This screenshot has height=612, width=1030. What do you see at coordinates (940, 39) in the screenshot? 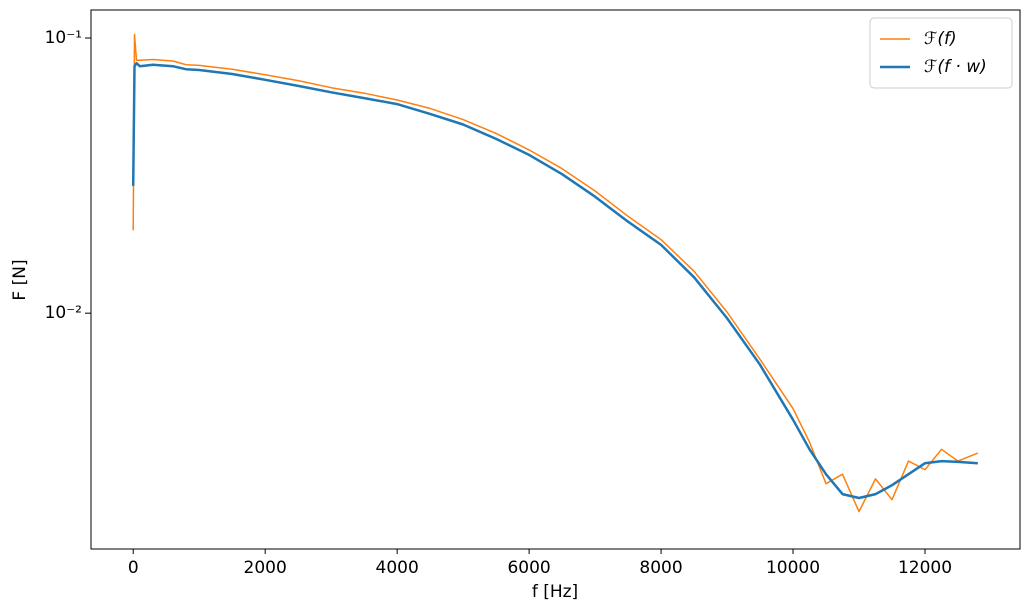
I see `legend-label: ℱ(f)` at bounding box center [940, 39].